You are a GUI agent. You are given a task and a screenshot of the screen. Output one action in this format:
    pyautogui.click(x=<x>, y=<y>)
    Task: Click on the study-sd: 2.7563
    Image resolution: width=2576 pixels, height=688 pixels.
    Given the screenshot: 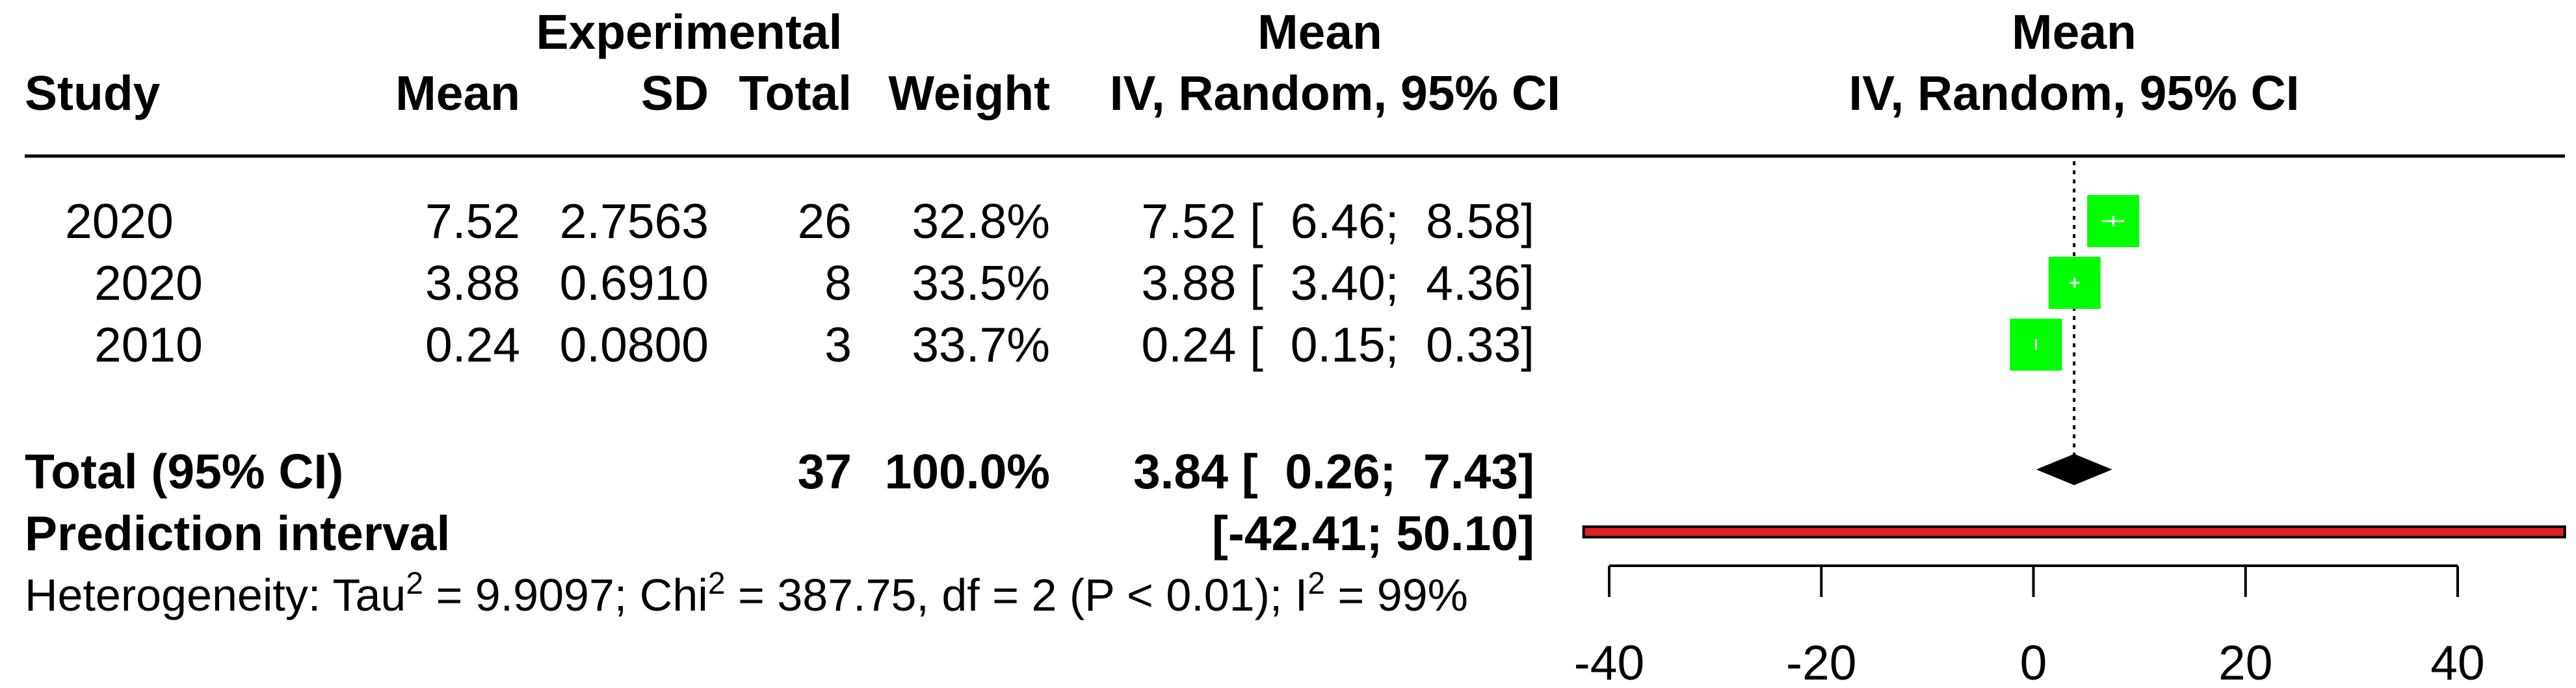 What is the action you would take?
    pyautogui.click(x=634, y=221)
    